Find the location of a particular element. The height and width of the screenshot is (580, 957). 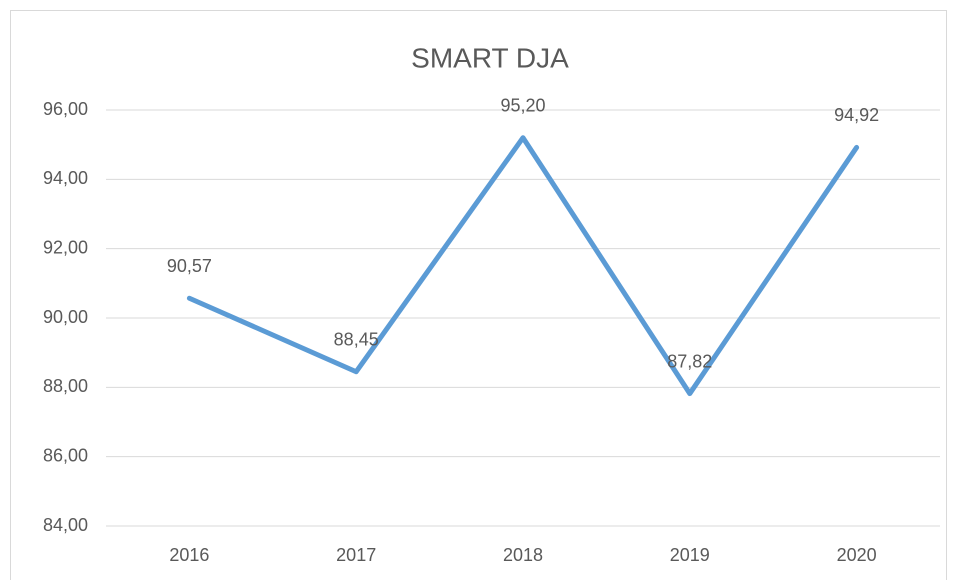

data-label: 94,92 is located at coordinates (856, 115).